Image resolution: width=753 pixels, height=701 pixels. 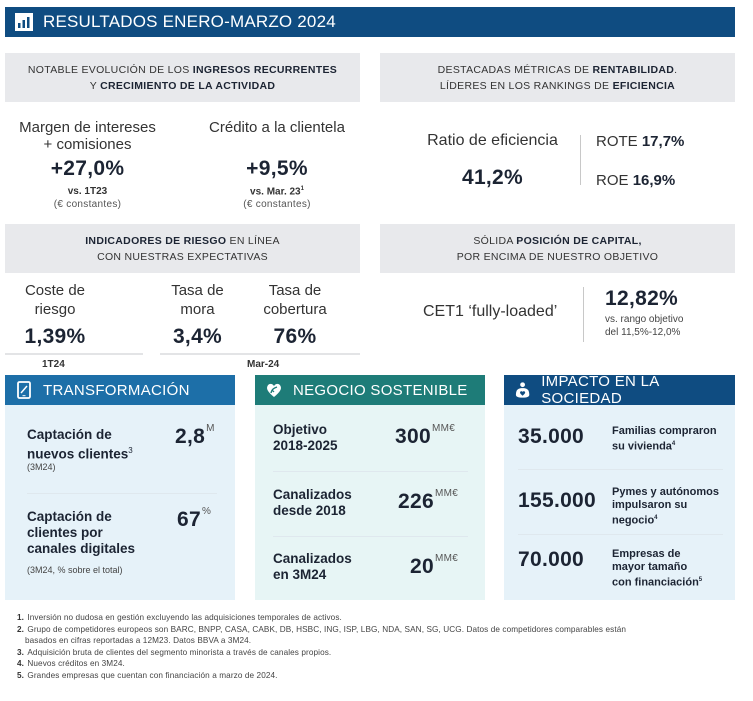 I want to click on heading-bold: CRECIMIENTO DE LA ACTIVIDAD, so click(x=188, y=85).